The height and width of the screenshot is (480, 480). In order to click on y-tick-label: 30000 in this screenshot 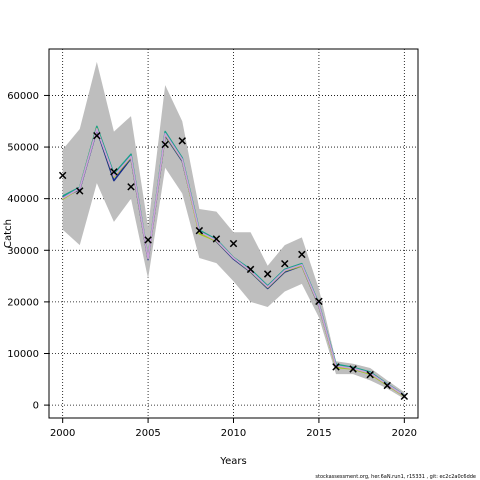, I will do `click(23, 251)`.